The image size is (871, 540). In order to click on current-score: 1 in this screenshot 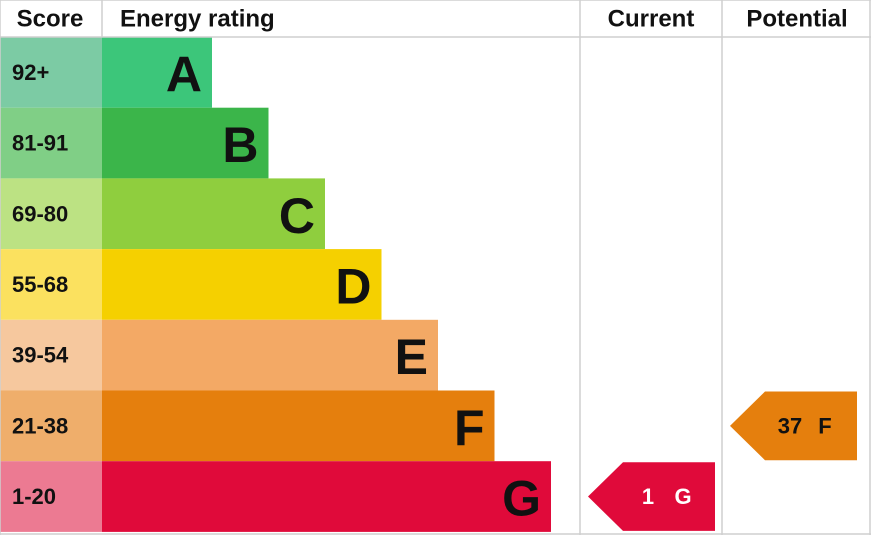, I will do `click(648, 496)`.